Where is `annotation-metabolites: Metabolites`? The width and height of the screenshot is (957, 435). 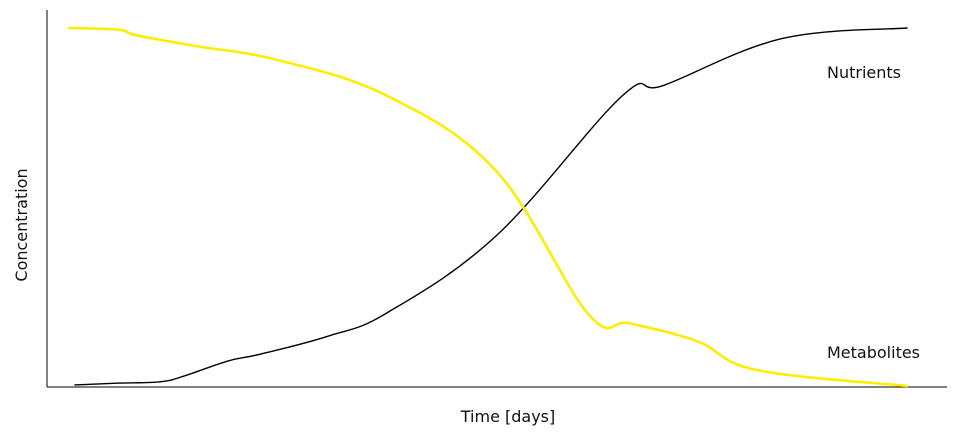
annotation-metabolites: Metabolites is located at coordinates (873, 352).